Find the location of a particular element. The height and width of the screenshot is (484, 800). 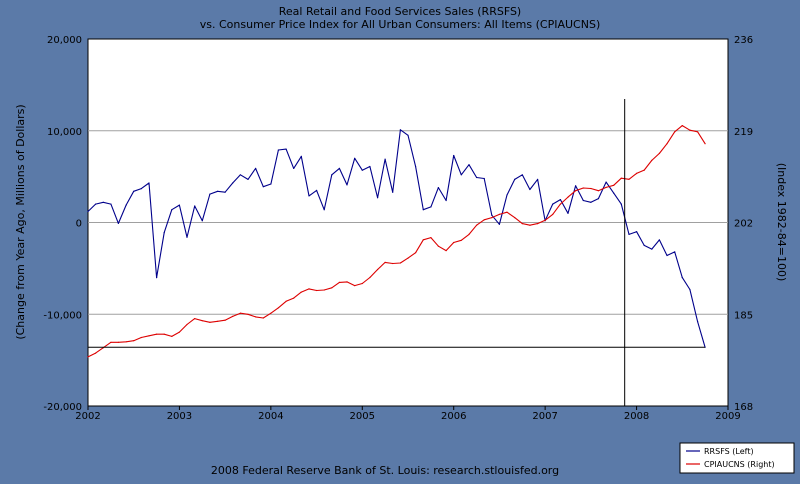

y-left-tick-label: 20,000 is located at coordinates (64, 40).